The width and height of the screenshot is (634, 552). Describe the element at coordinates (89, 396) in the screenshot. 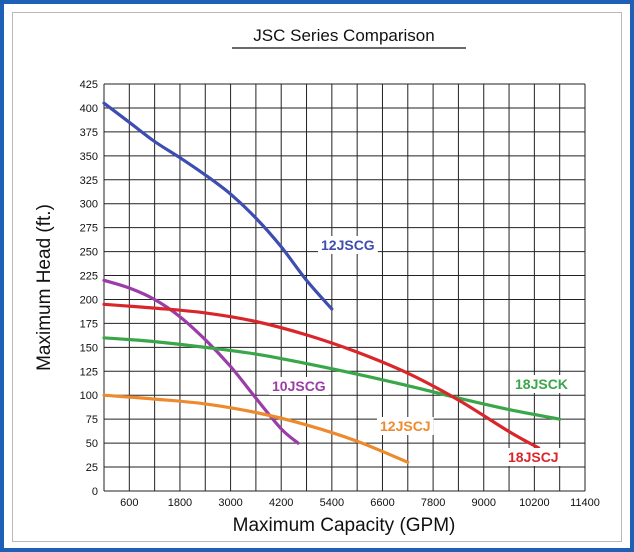

I see `y-tick-label: 100` at that location.